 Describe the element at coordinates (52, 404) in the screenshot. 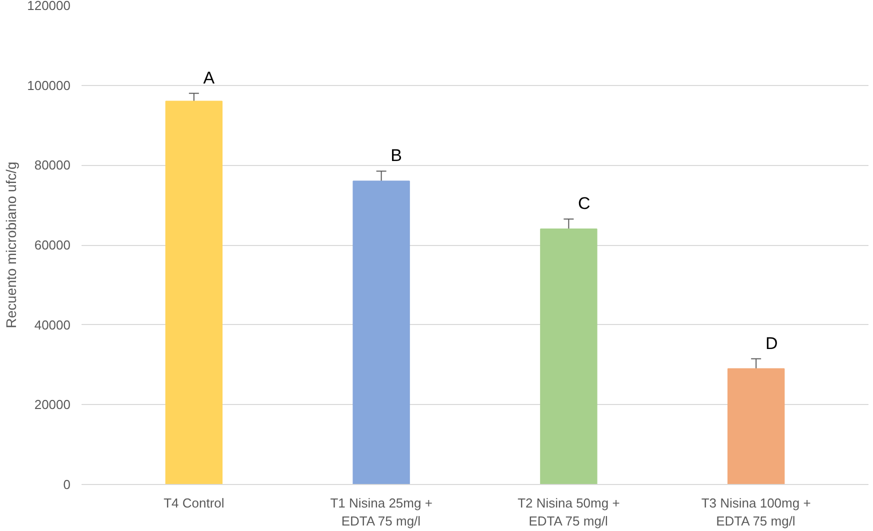

I see `y-tick-label: 20000` at that location.